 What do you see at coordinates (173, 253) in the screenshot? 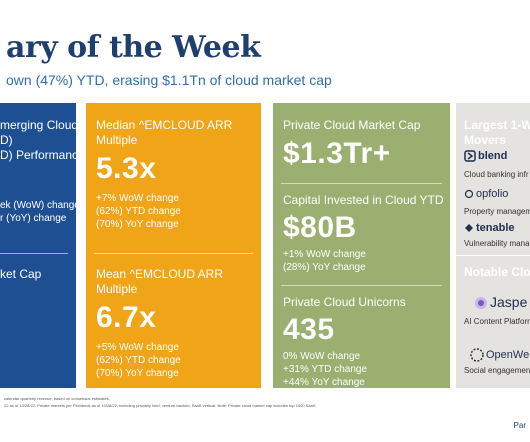
I see `card2-divider` at bounding box center [173, 253].